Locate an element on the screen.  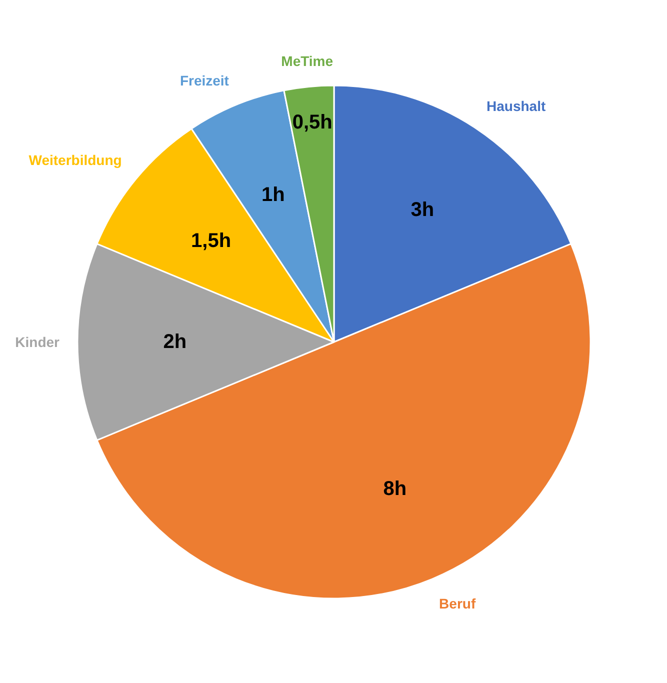
data-label: 1h is located at coordinates (273, 195).